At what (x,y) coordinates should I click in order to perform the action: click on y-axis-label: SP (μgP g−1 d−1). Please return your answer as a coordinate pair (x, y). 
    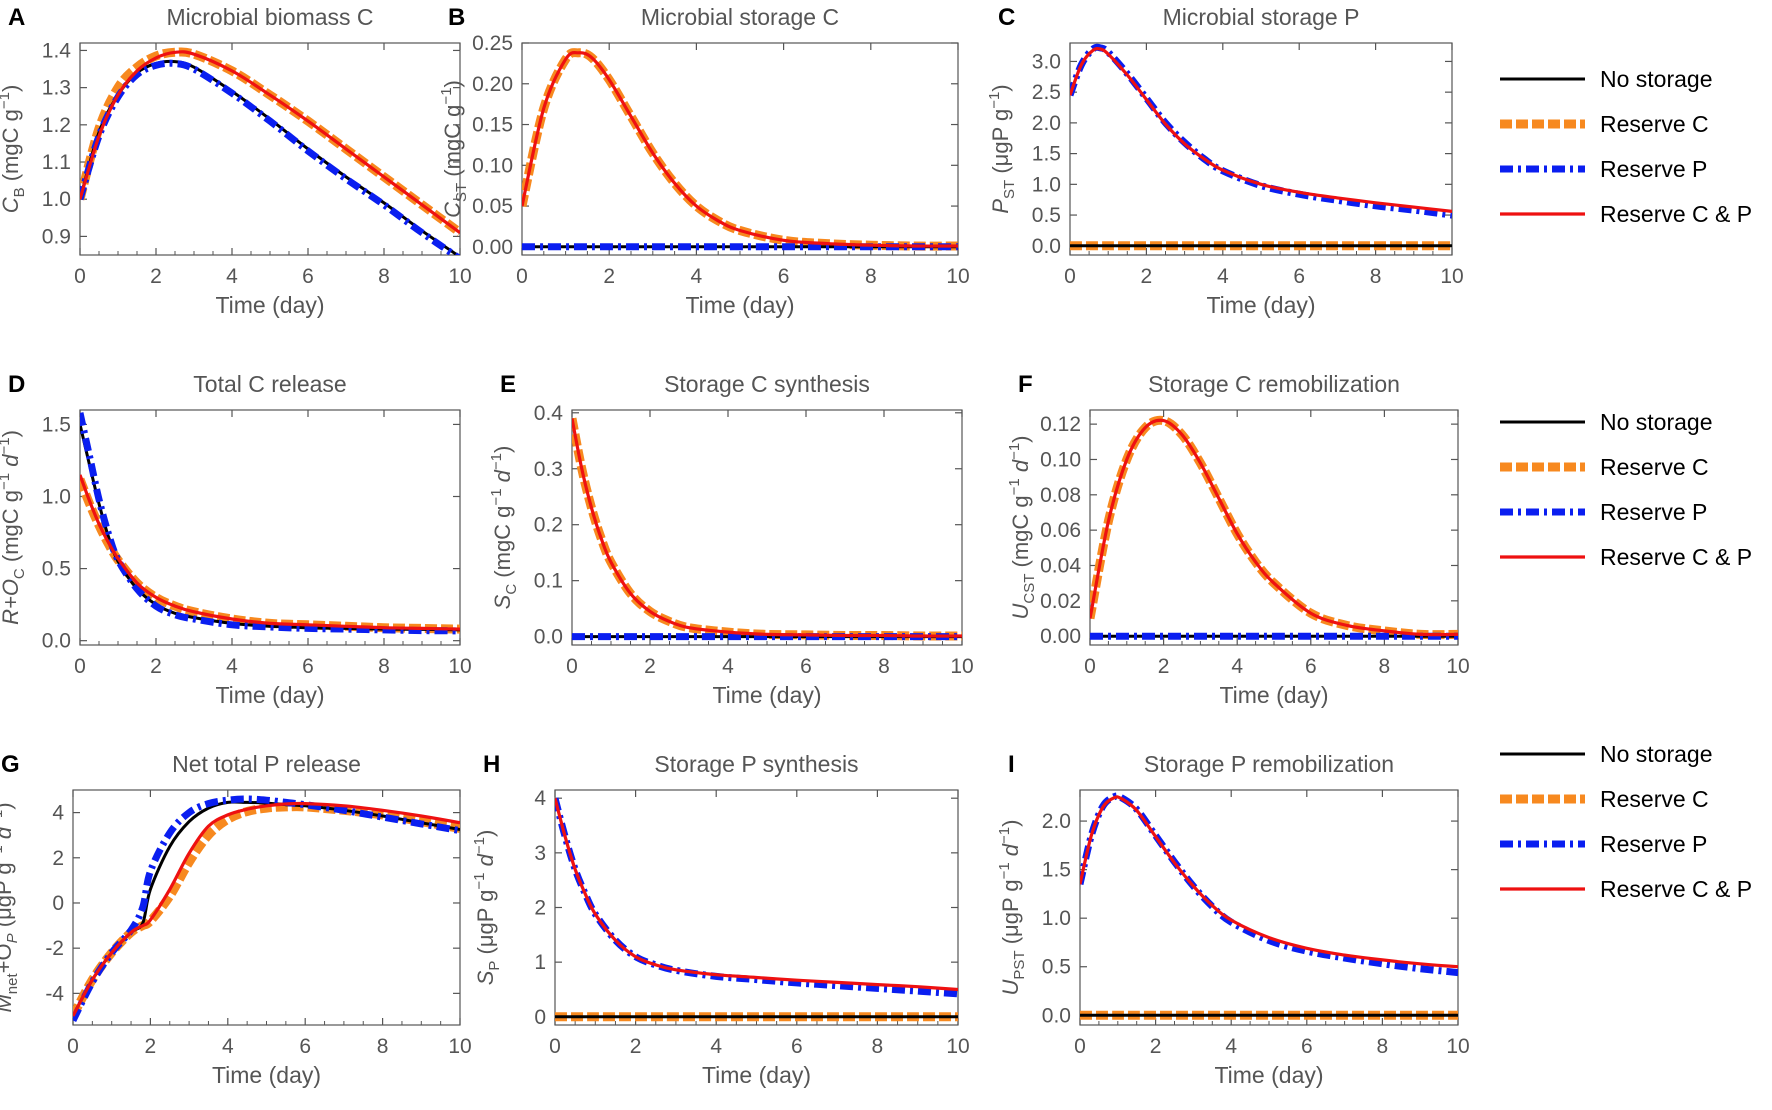
    Looking at the image, I should click on (487, 908).